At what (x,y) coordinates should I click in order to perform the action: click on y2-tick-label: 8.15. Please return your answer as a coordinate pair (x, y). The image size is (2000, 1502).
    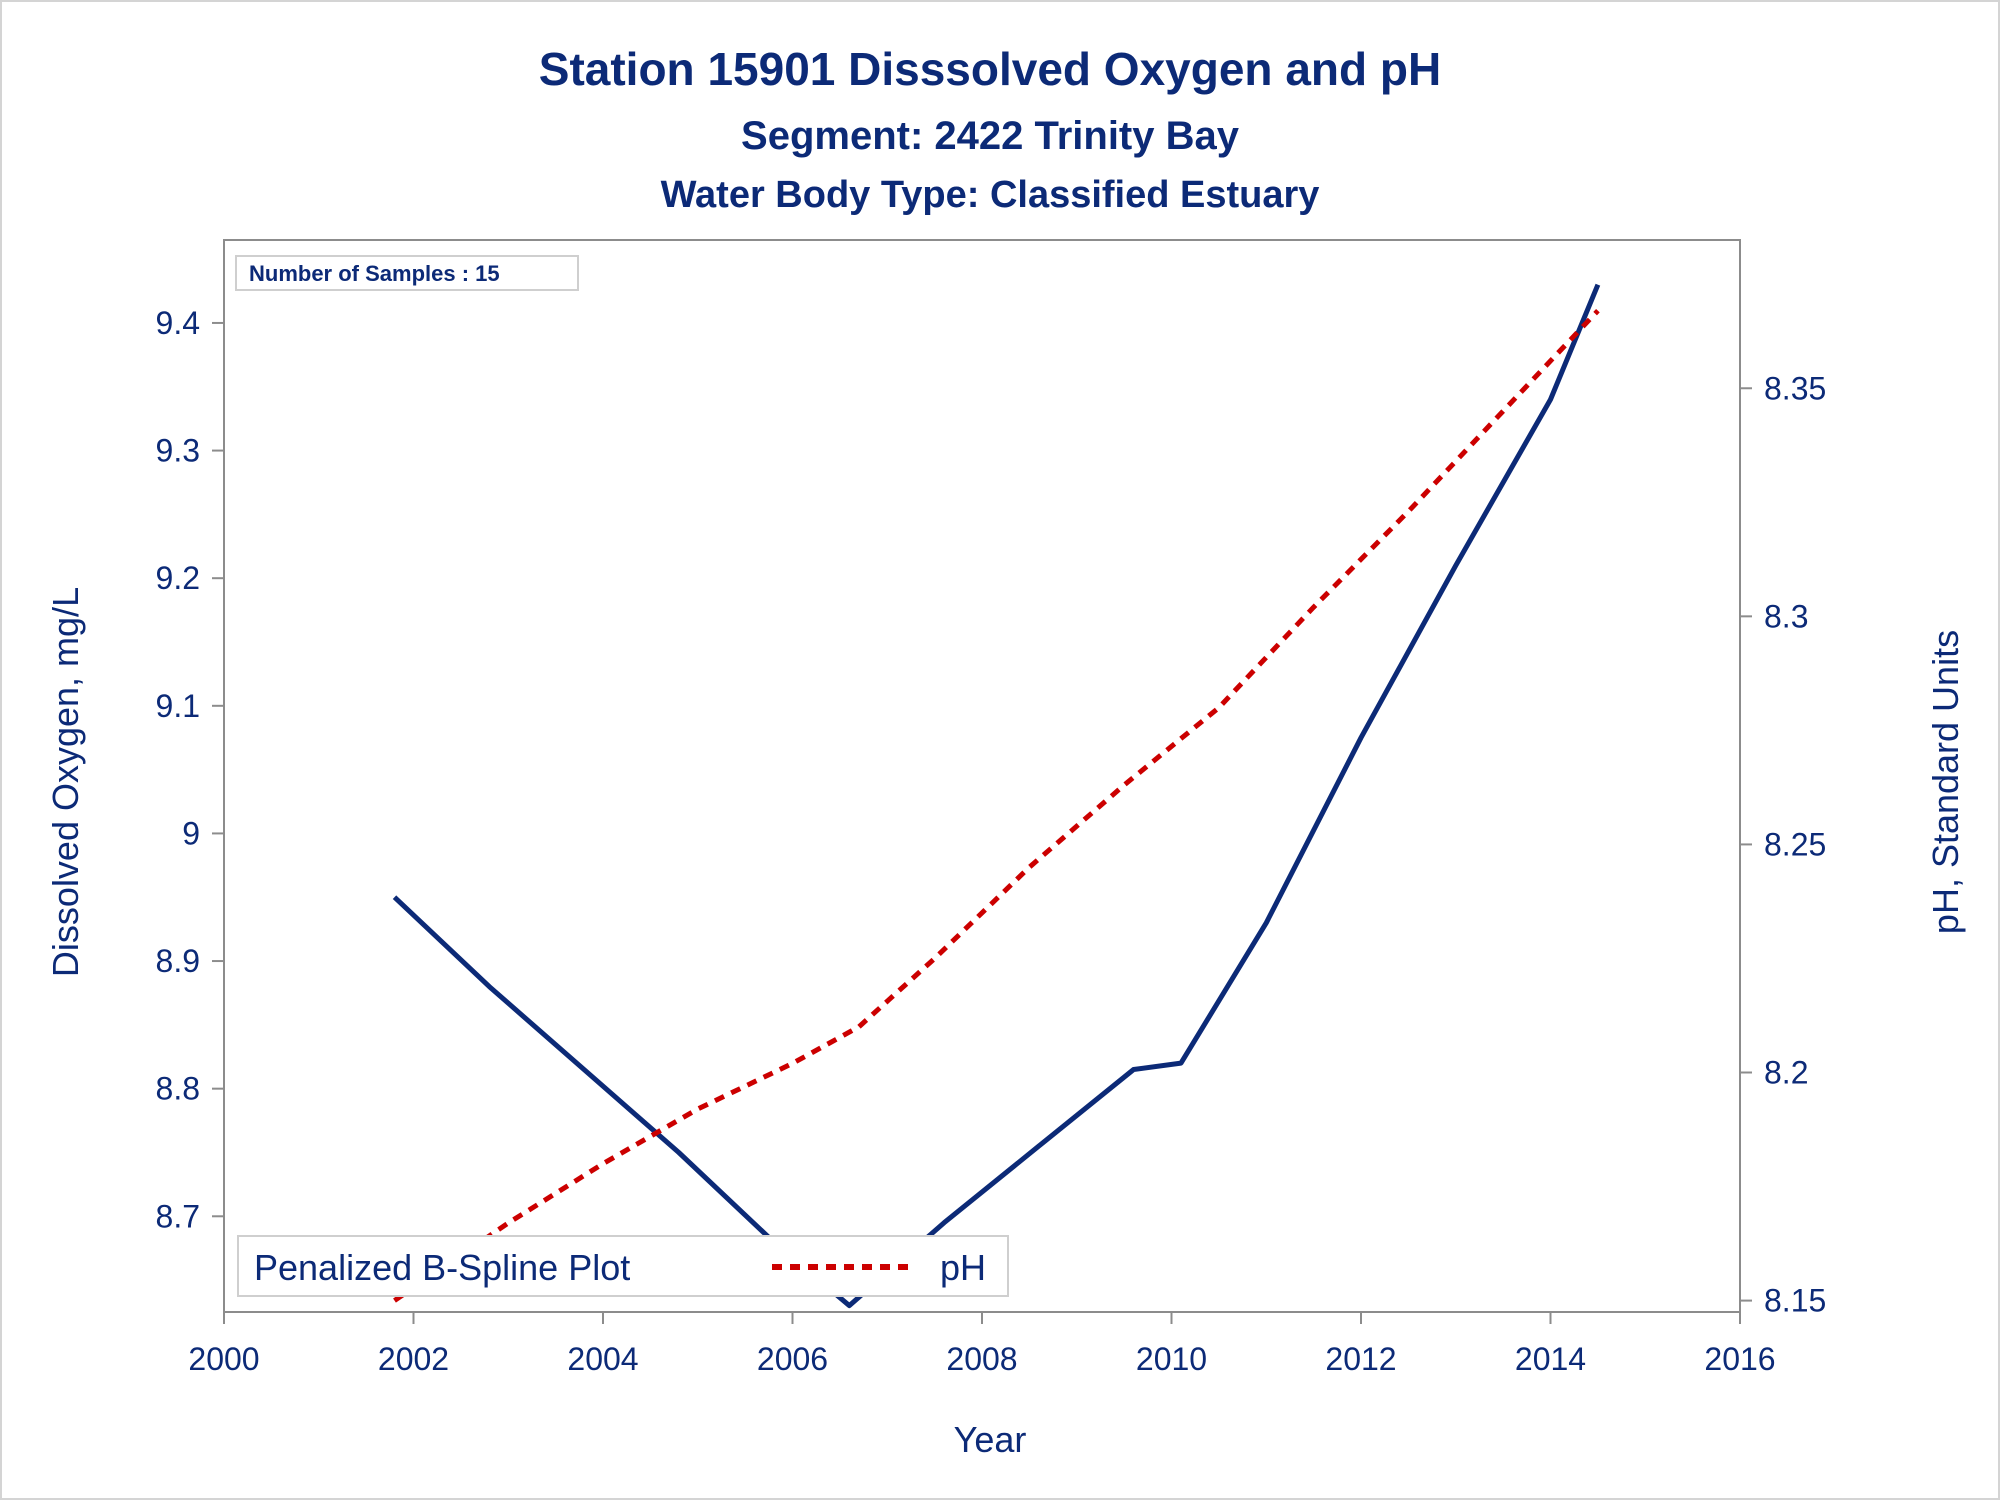
    Looking at the image, I should click on (1795, 1301).